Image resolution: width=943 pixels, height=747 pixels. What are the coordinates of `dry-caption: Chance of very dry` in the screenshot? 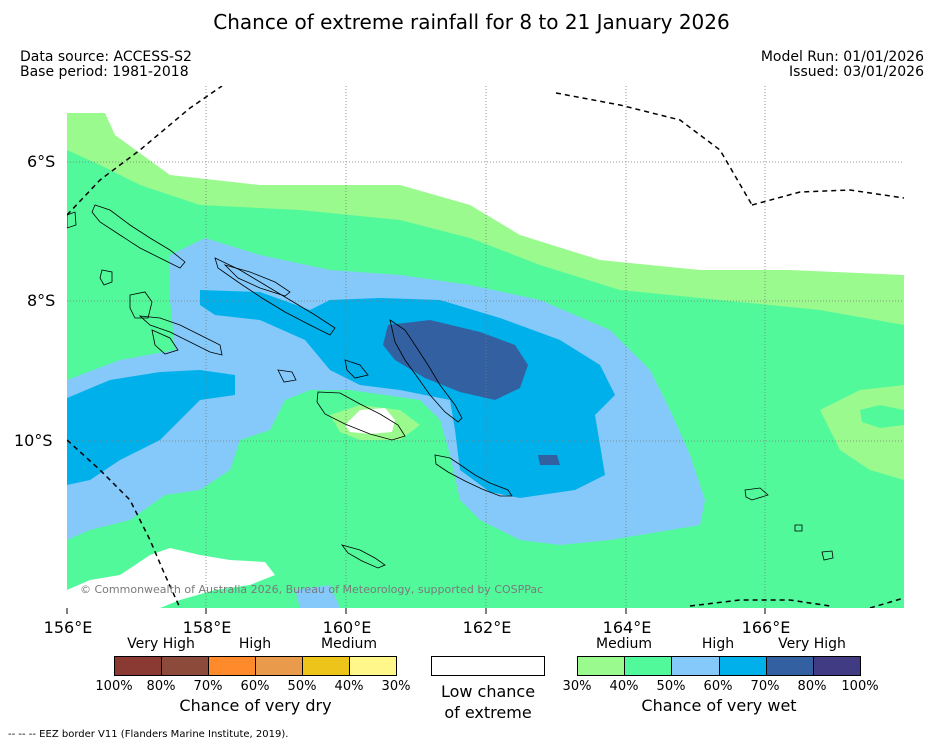 It's located at (255, 705).